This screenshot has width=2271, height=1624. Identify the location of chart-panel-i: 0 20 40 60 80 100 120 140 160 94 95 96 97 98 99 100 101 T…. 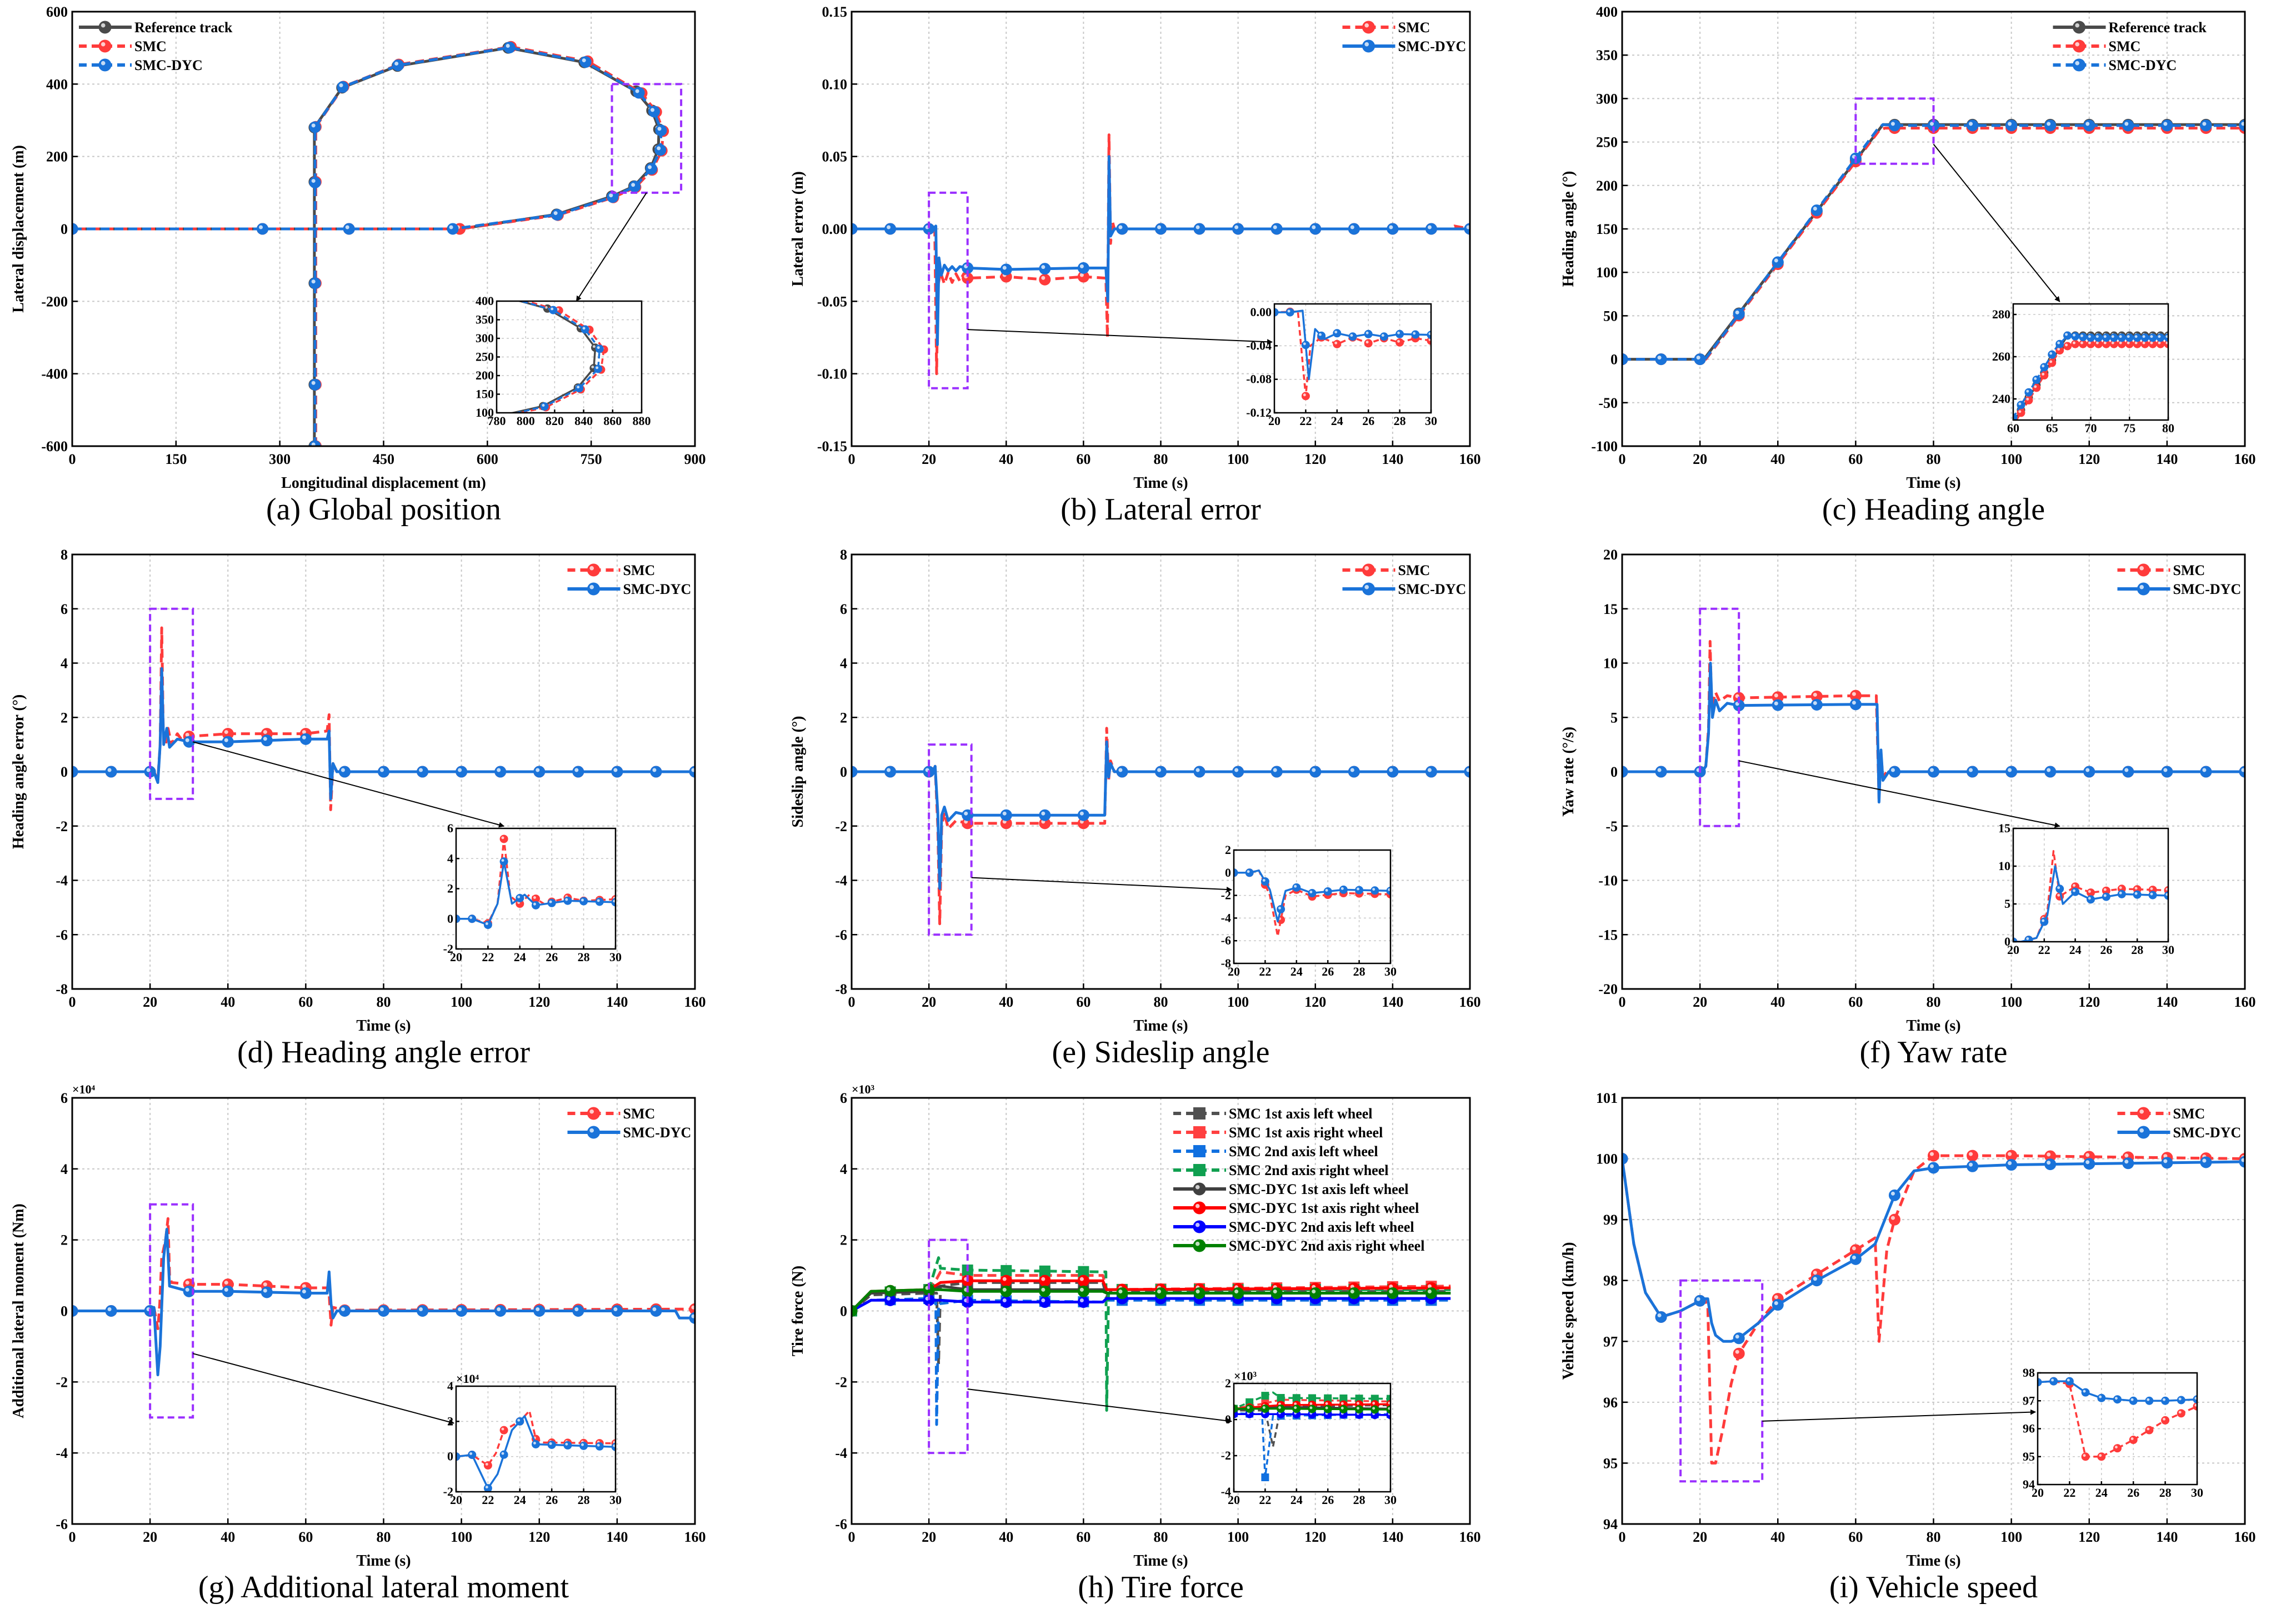
(1908, 1347).